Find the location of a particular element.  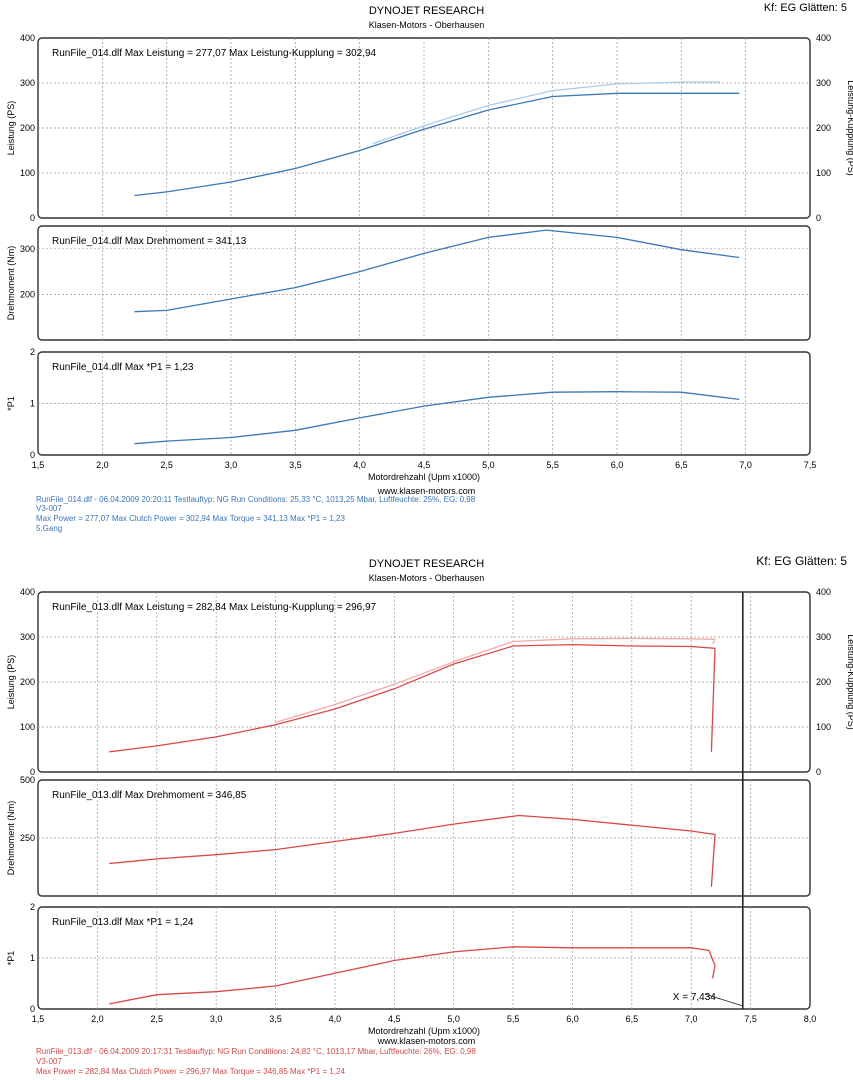

sheet2-p1-xtick: 6,0 is located at coordinates (572, 1019).